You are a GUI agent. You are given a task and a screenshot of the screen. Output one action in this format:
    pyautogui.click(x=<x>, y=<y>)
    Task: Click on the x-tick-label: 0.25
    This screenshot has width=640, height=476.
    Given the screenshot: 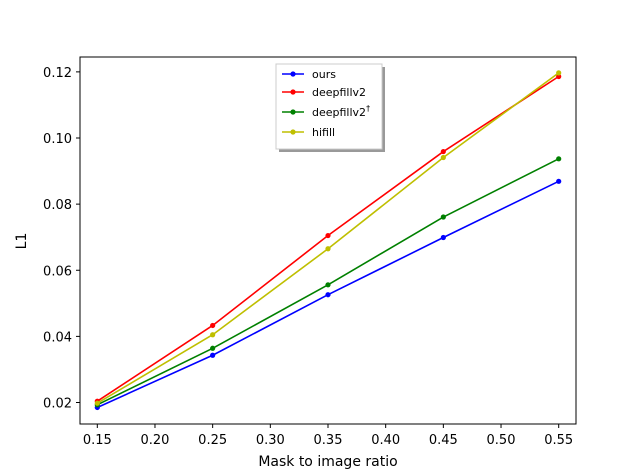 What is the action you would take?
    pyautogui.click(x=212, y=440)
    